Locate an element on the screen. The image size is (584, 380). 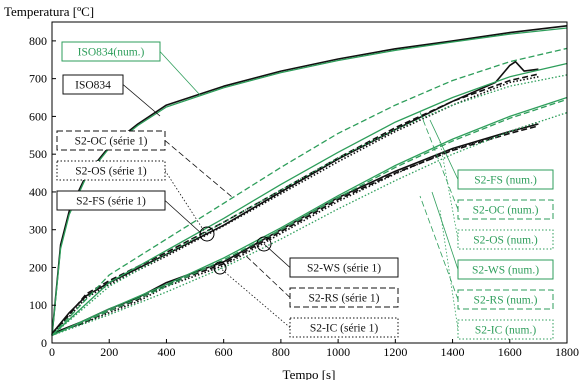
callout-line-s2-ic-num is located at coordinates (449, 269).